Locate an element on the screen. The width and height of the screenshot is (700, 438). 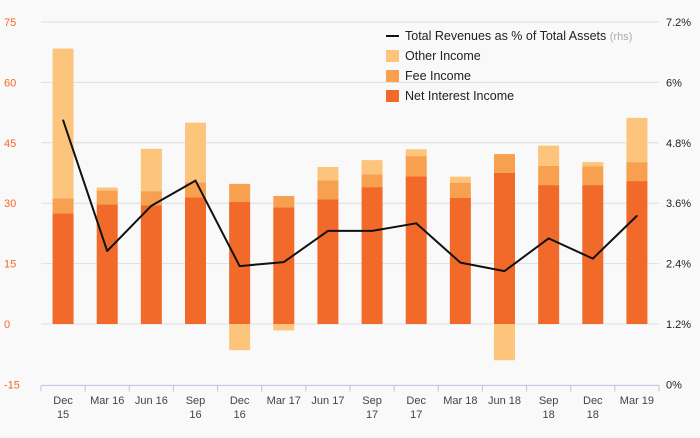
y-right-tick-label: 6% is located at coordinates (674, 83).